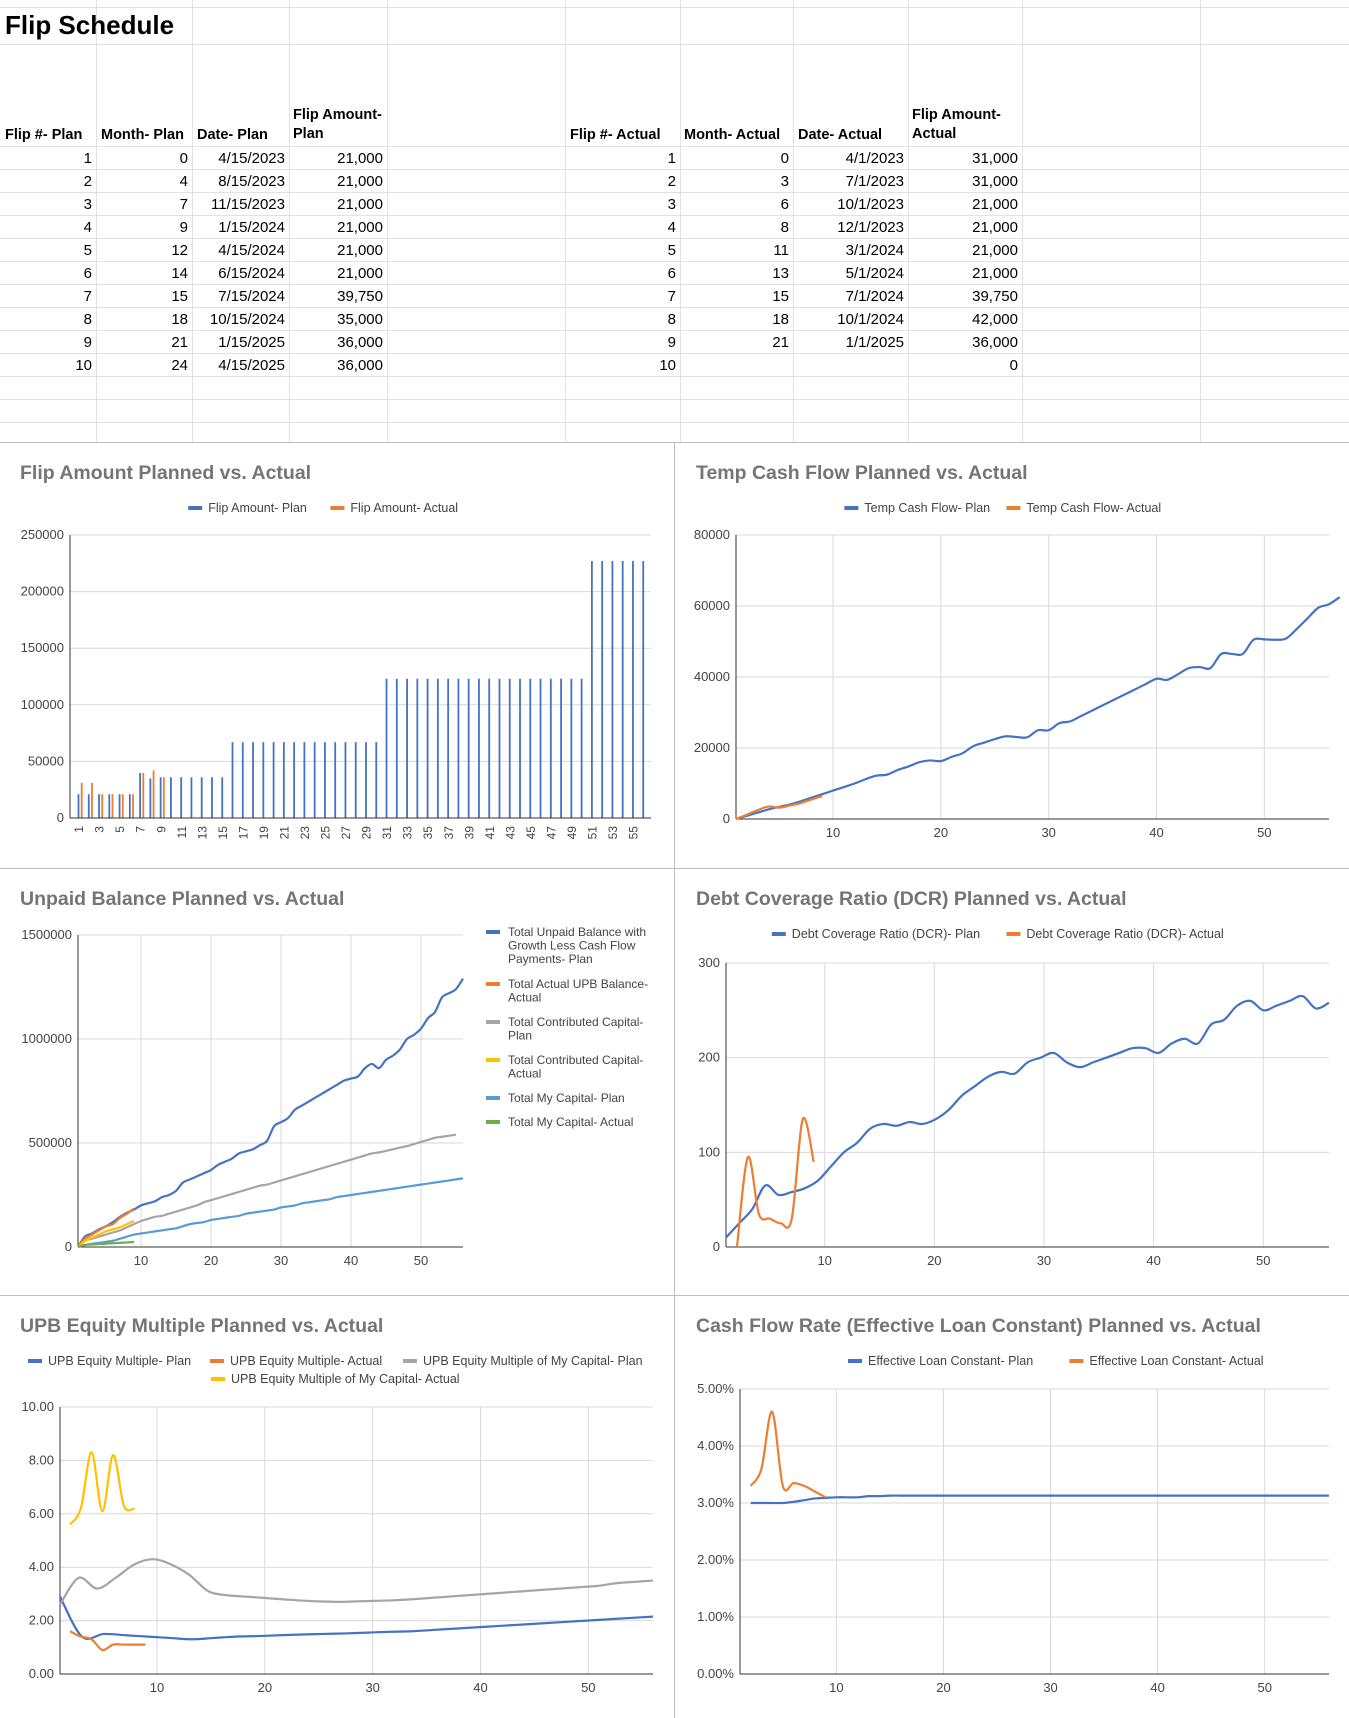 The width and height of the screenshot is (1349, 1718). I want to click on plan-cell: 4/15/2023, so click(251, 158).